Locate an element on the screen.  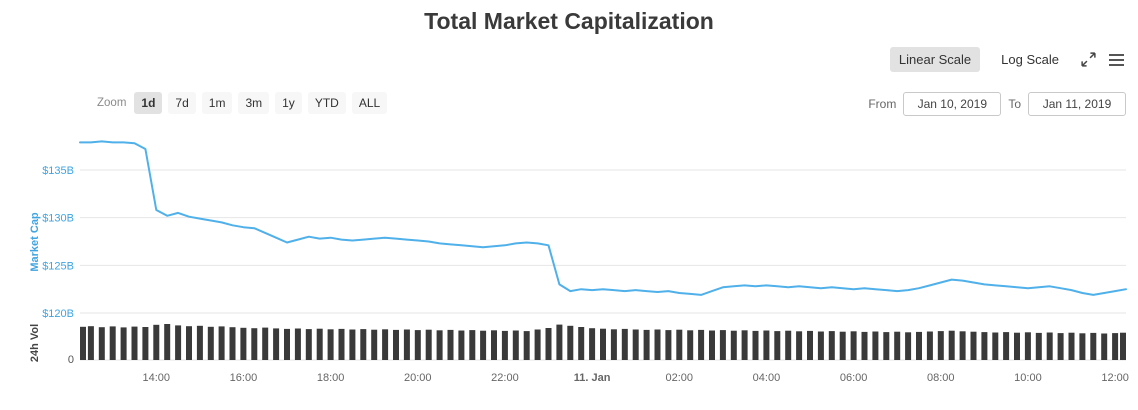
from-label: From is located at coordinates (882, 104).